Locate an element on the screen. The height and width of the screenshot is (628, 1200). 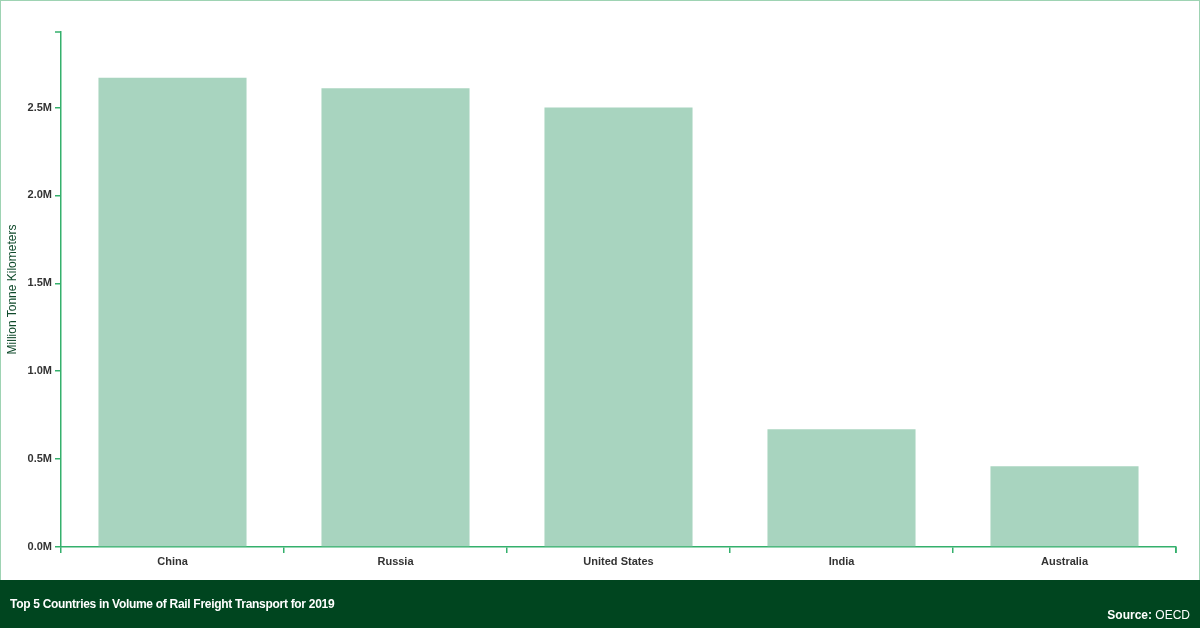
y-axis-title: Million Tonne Kilometers is located at coordinates (11, 289).